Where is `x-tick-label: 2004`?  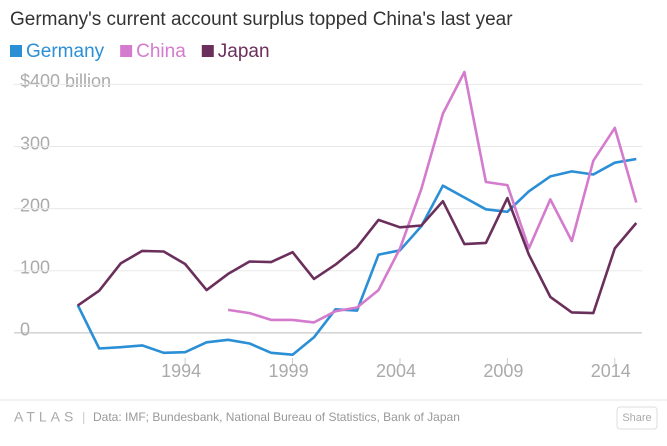 x-tick-label: 2004 is located at coordinates (396, 371).